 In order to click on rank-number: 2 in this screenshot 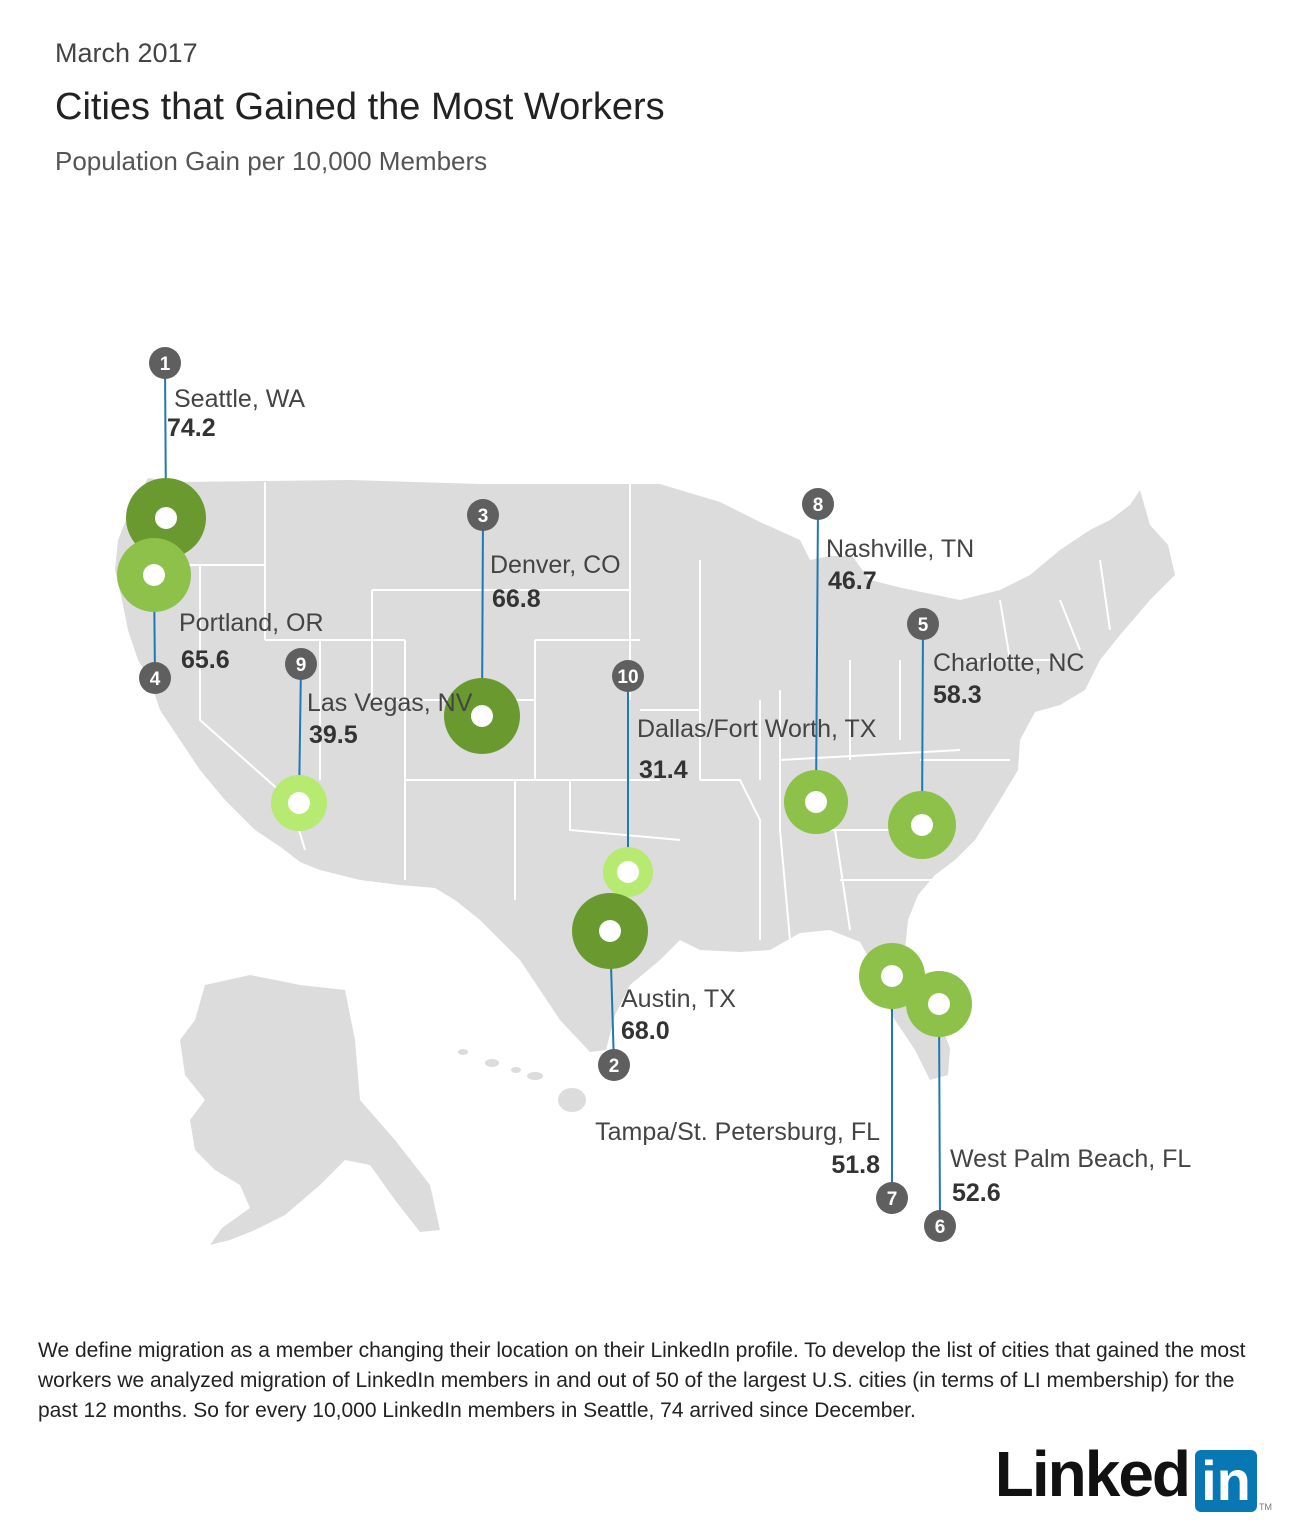, I will do `click(614, 1066)`.